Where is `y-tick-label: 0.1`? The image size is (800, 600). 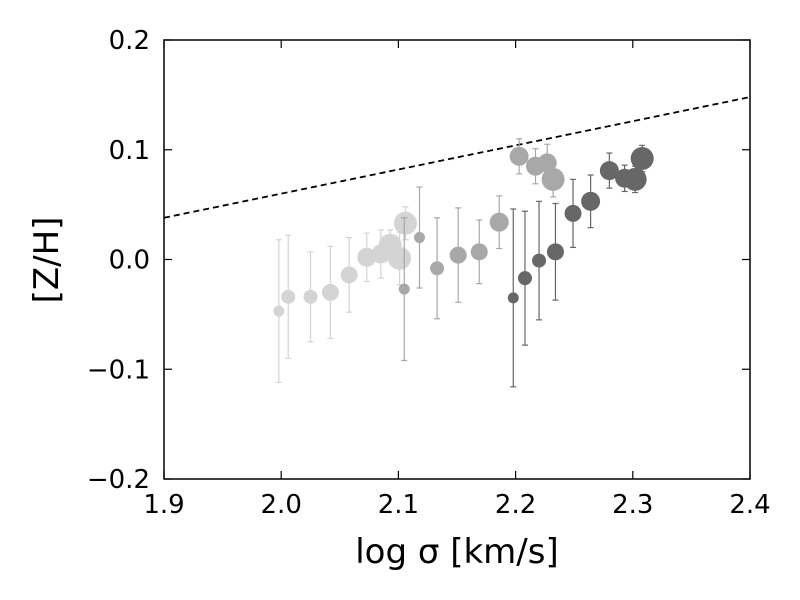
y-tick-label: 0.1 is located at coordinates (129, 151).